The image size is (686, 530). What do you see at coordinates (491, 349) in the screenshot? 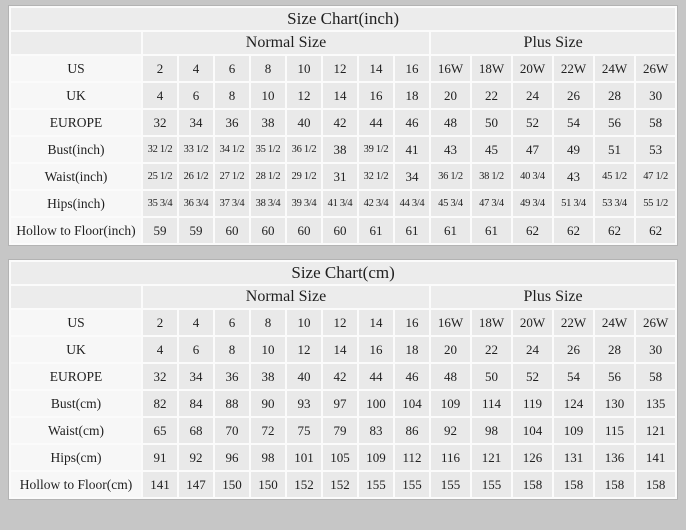
I see `size-cell: 22` at bounding box center [491, 349].